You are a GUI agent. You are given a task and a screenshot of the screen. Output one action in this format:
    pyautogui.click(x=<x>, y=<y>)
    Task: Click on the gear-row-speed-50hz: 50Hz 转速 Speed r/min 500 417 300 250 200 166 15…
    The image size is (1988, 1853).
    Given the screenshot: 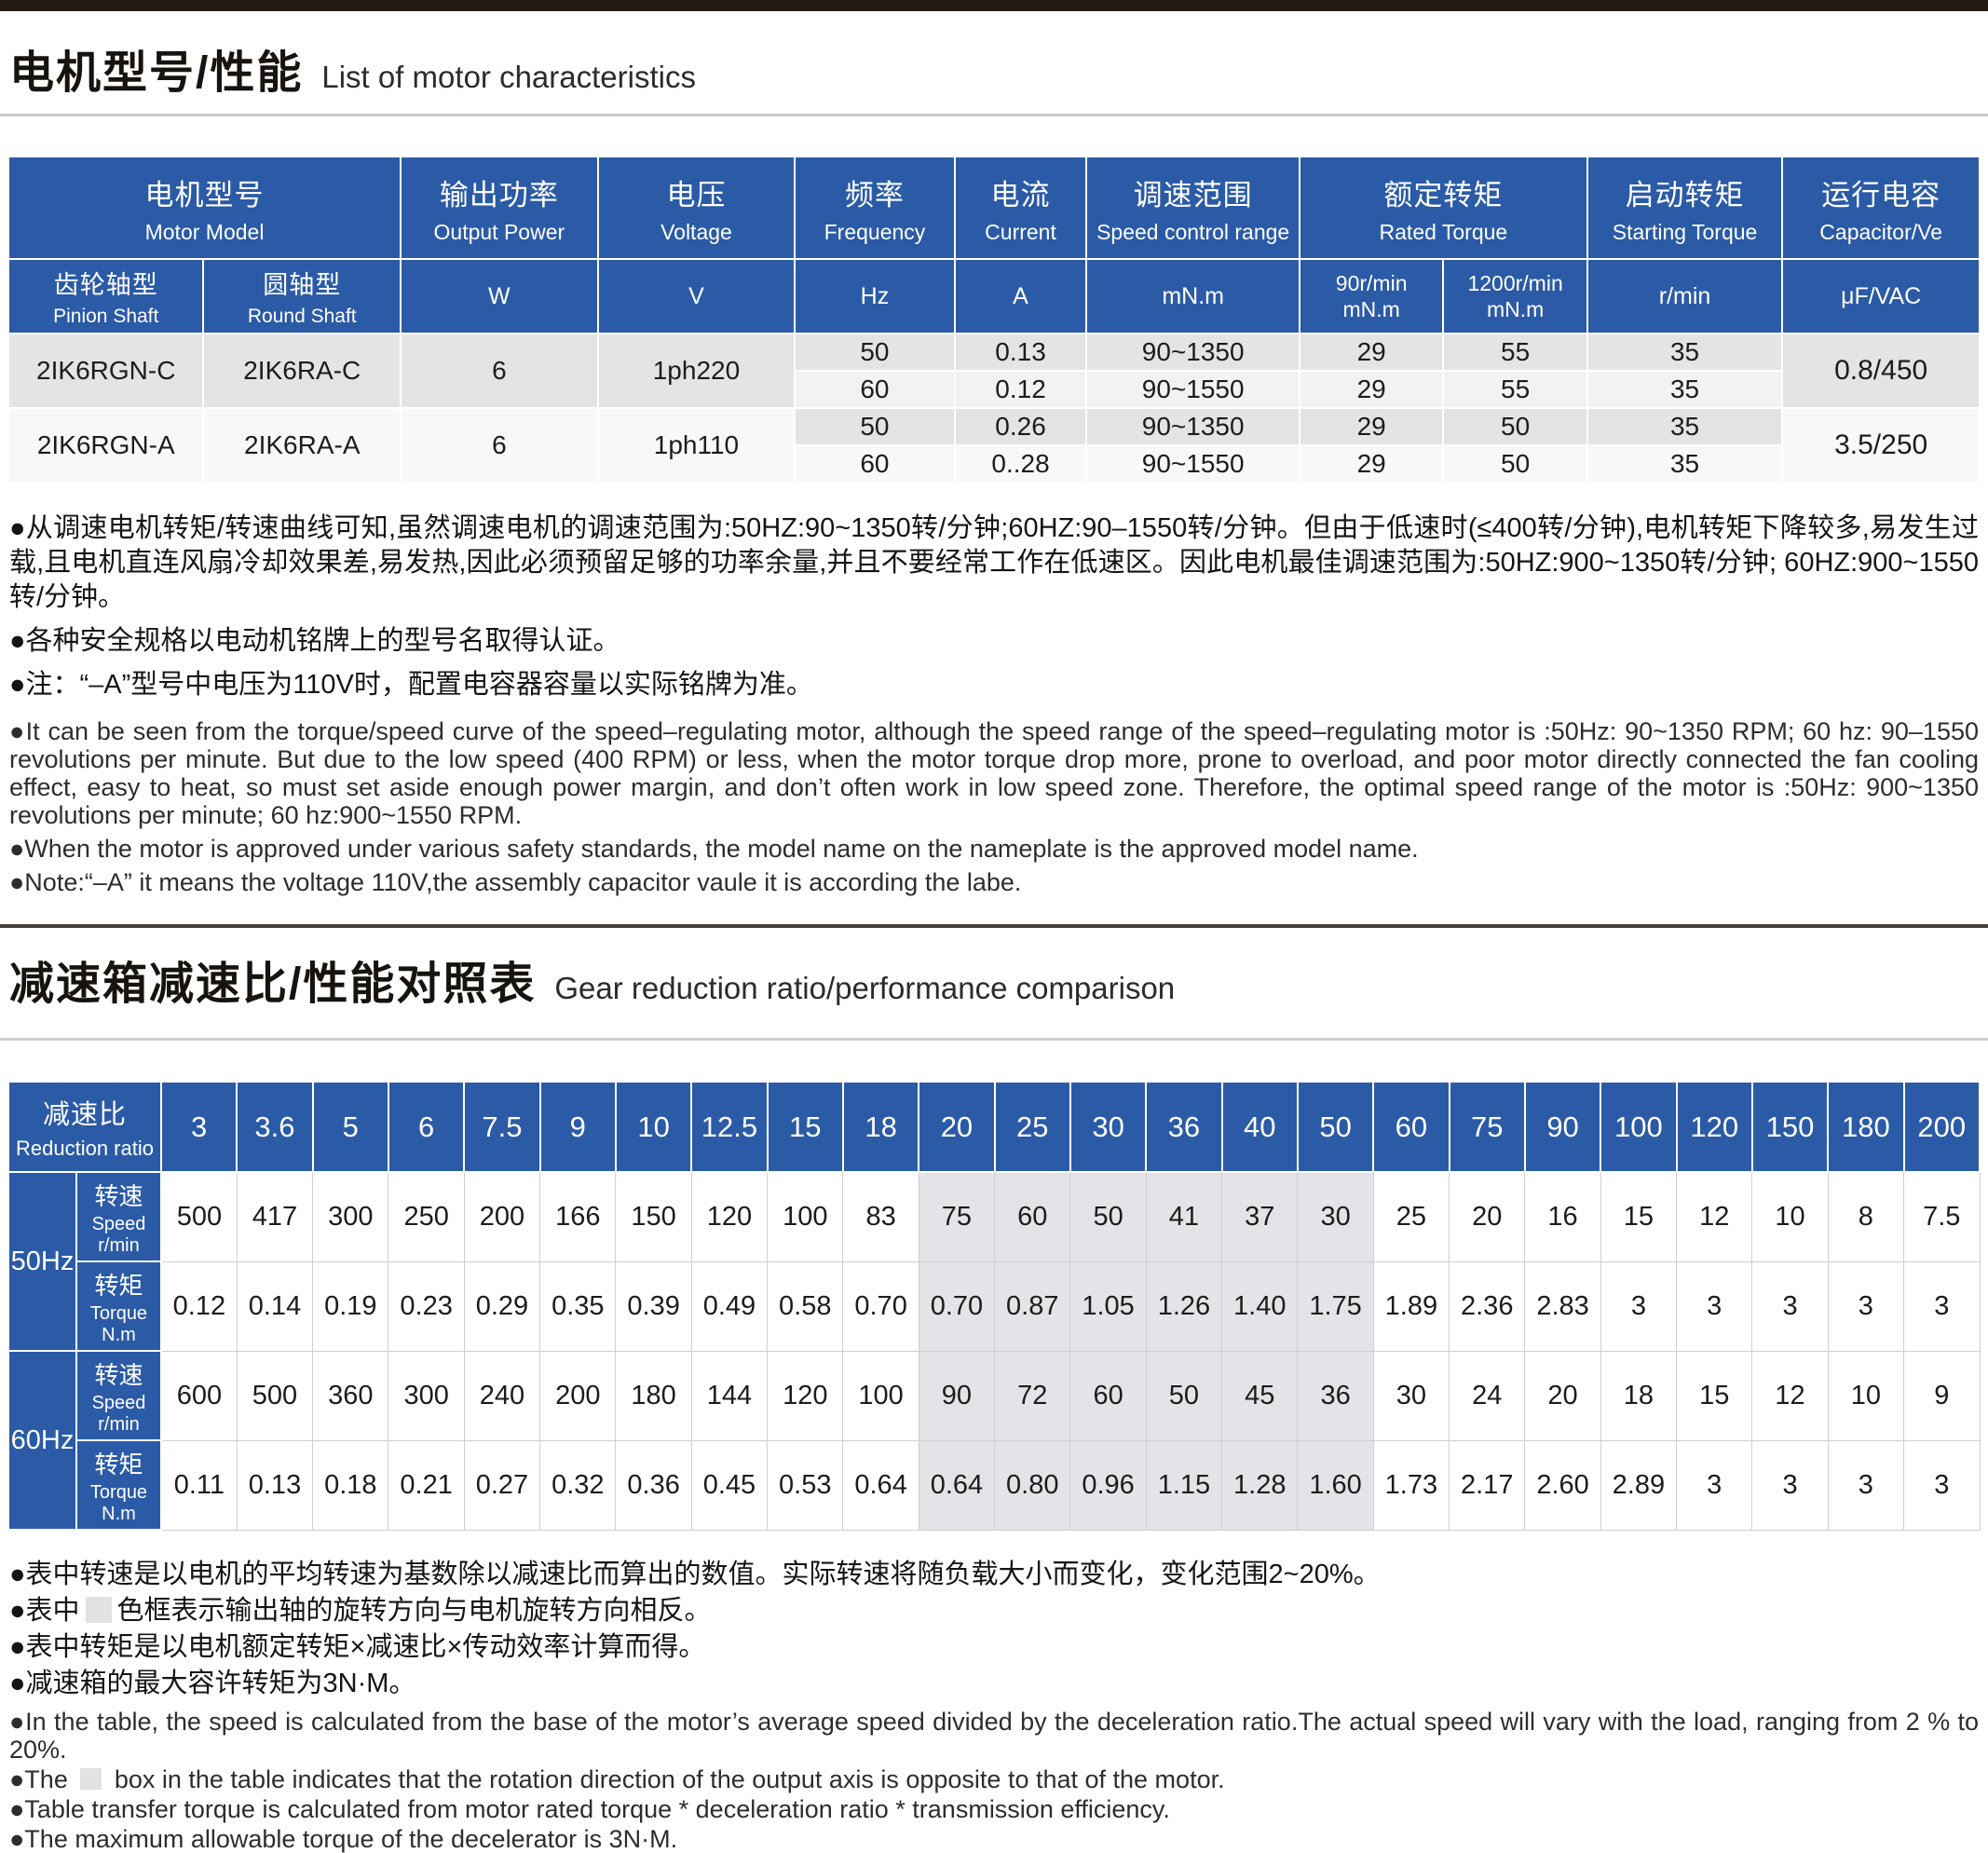 What is the action you would take?
    pyautogui.click(x=994, y=1262)
    